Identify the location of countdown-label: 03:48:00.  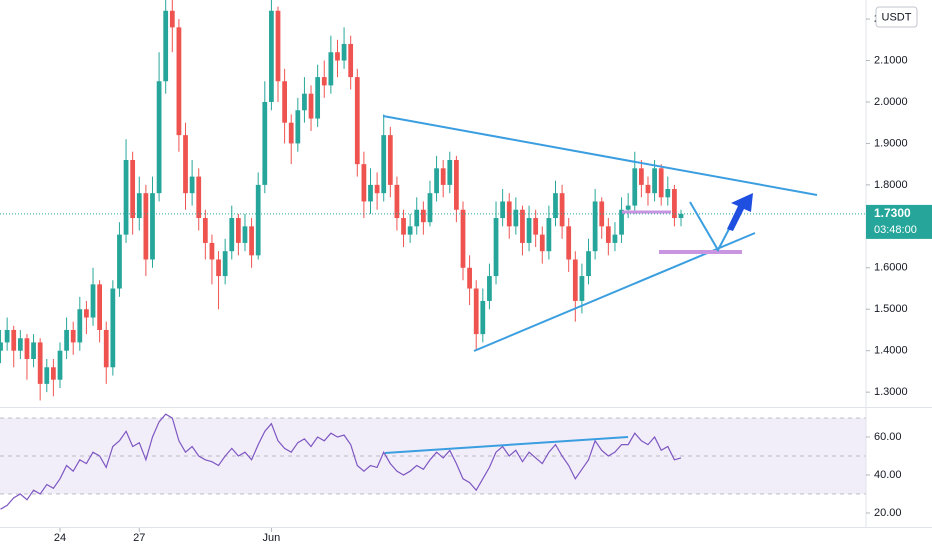
(895, 230).